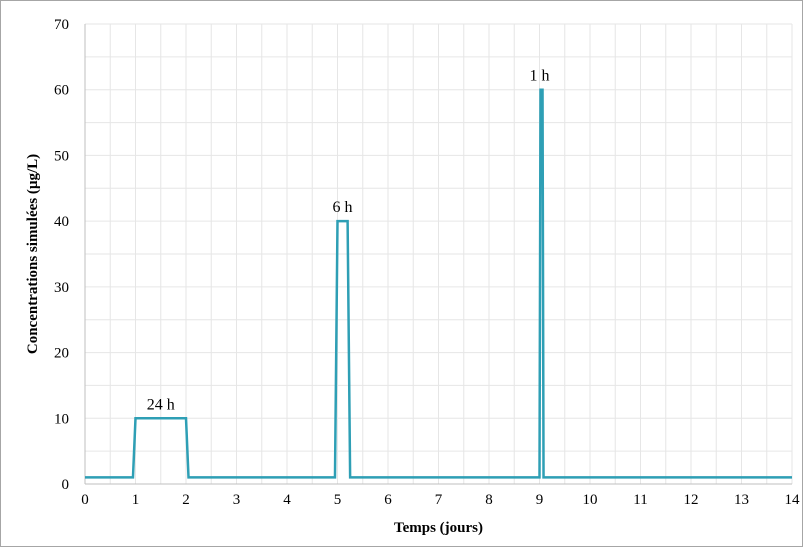 This screenshot has height=548, width=803. I want to click on x-tick-label: 12, so click(691, 500).